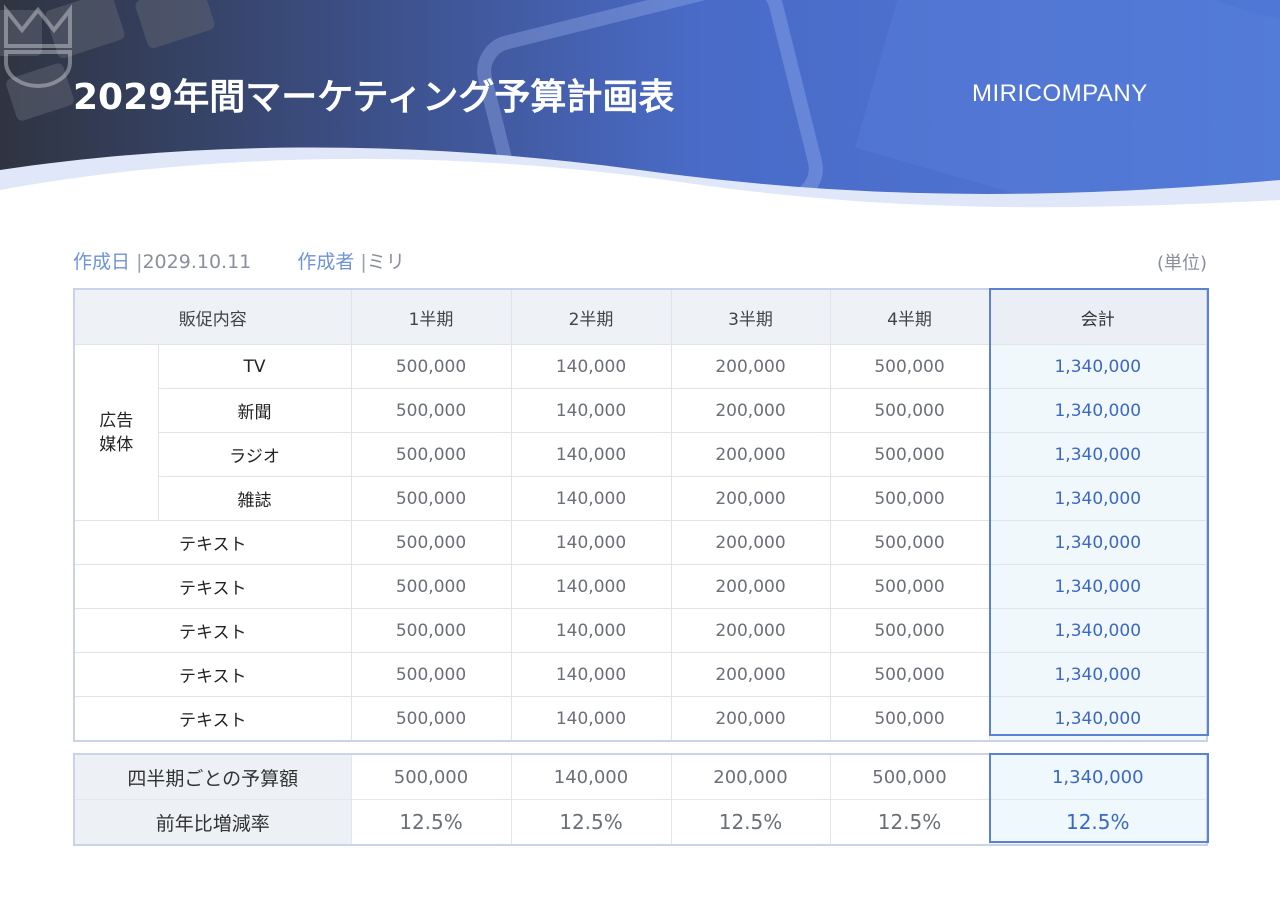 The width and height of the screenshot is (1280, 905). Describe the element at coordinates (197, 262) in the screenshot. I see `created-date-value: 2029.10.11` at that location.